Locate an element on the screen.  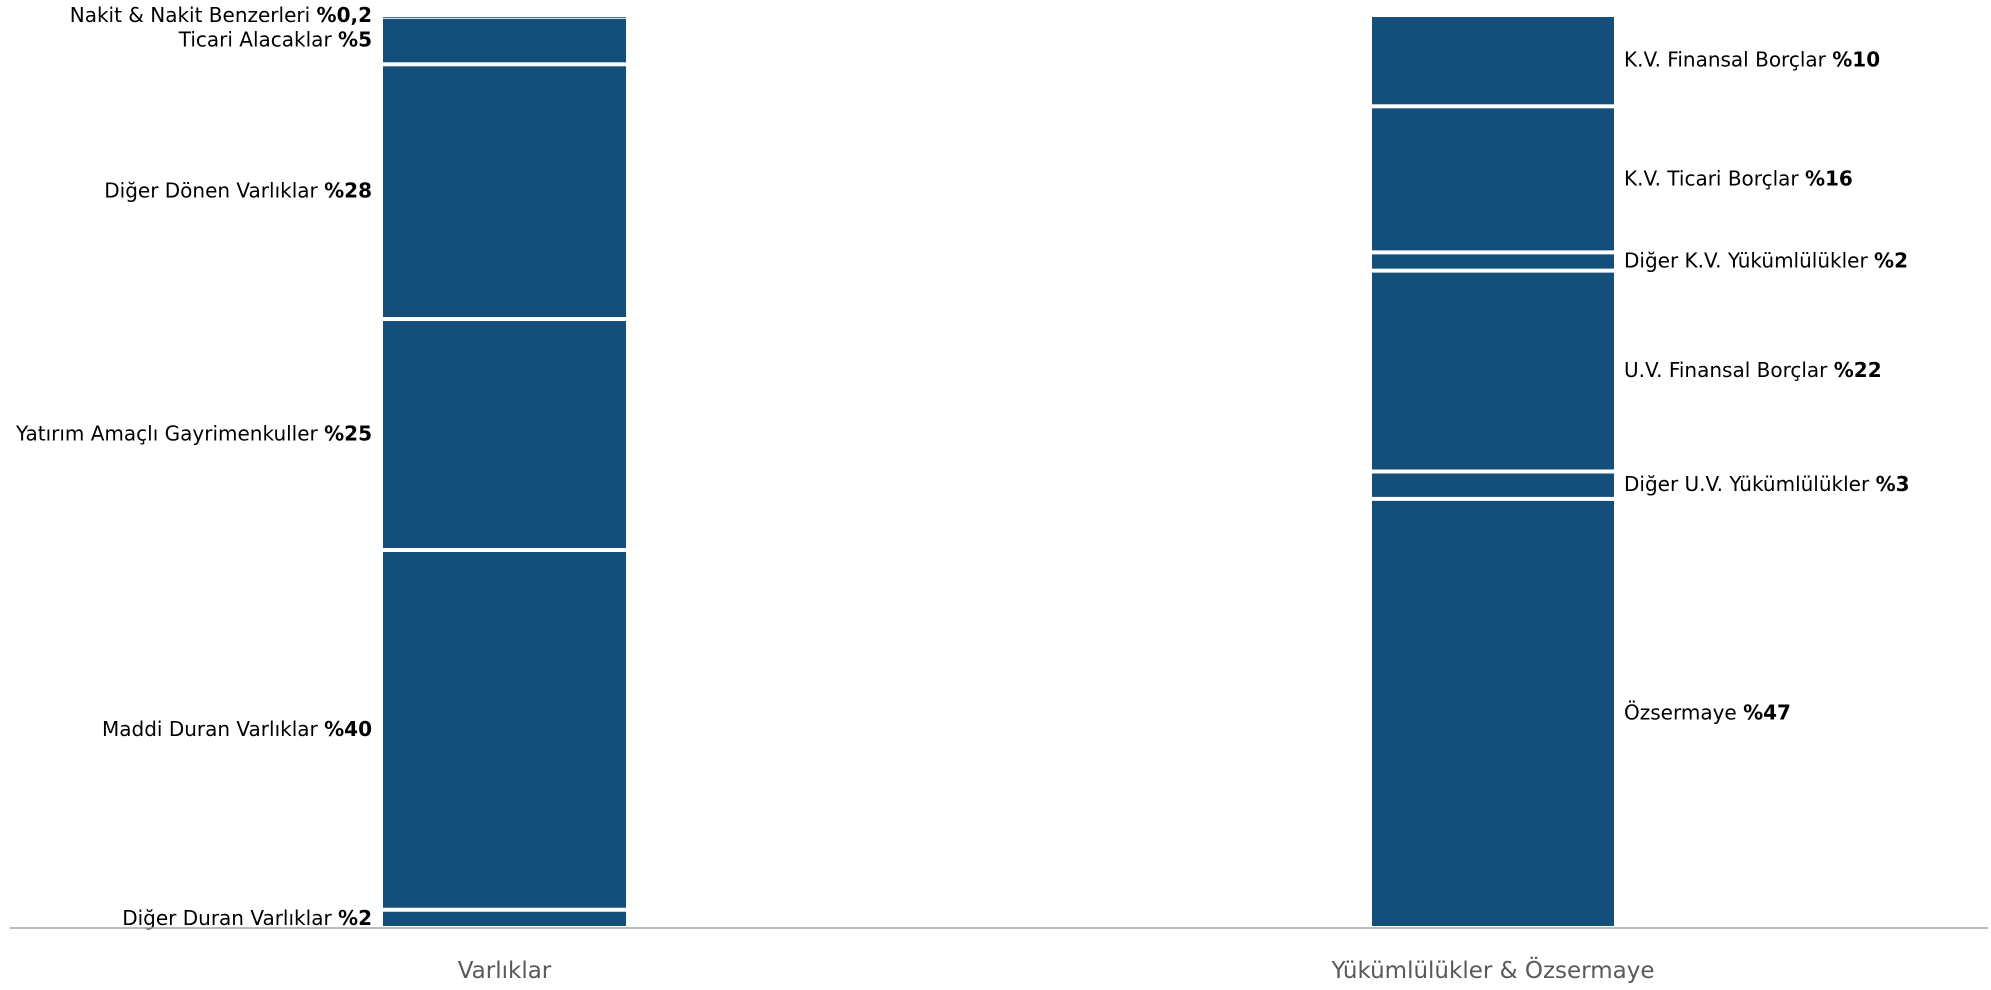
segment-label-value: %47 is located at coordinates (1767, 712).